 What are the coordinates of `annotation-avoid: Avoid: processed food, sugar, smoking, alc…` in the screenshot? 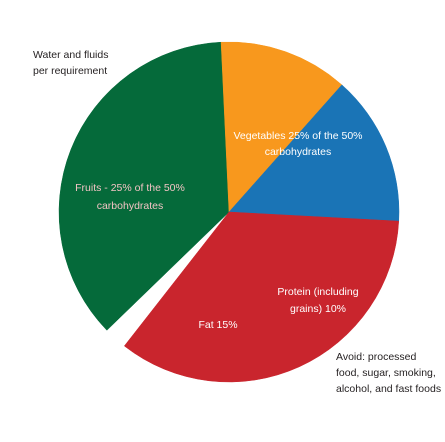 It's located at (388, 373).